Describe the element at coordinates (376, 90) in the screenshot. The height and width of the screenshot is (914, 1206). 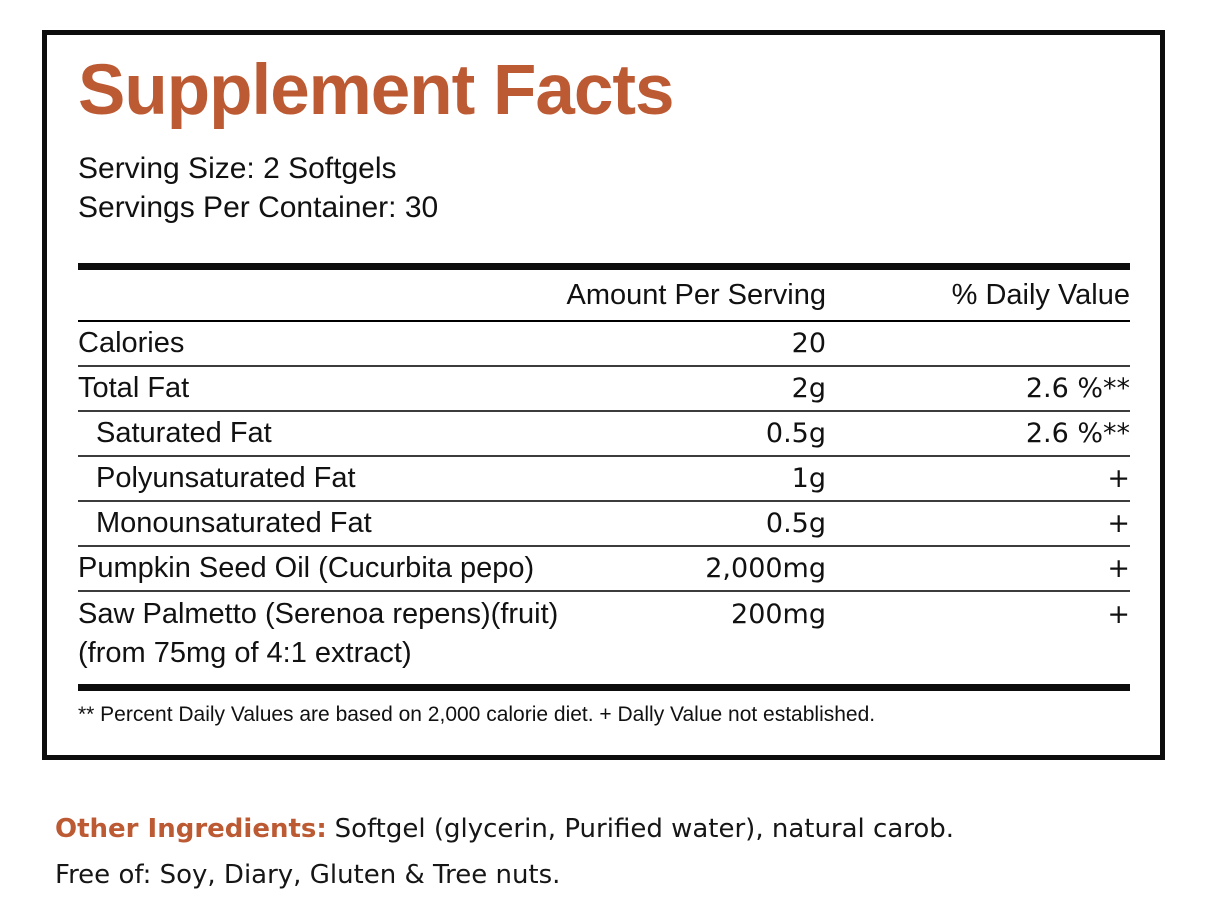
I see `supplement-facts-title: Supplement Facts` at that location.